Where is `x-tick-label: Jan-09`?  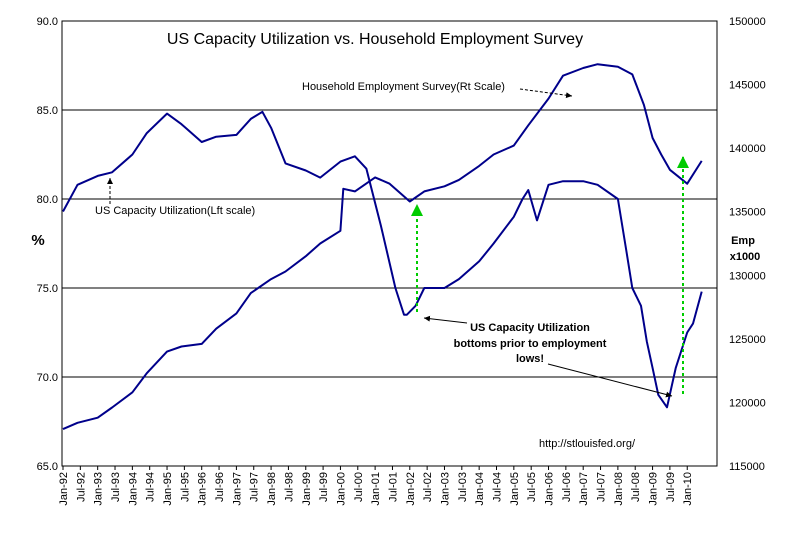 x-tick-label: Jan-09 is located at coordinates (654, 489).